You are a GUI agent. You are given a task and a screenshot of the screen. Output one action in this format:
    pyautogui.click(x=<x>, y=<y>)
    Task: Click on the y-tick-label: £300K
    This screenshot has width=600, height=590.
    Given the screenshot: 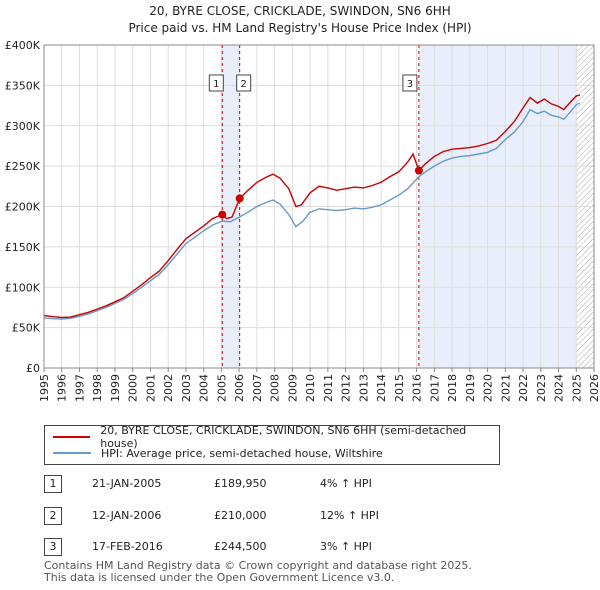 What is the action you would take?
    pyautogui.click(x=23, y=126)
    